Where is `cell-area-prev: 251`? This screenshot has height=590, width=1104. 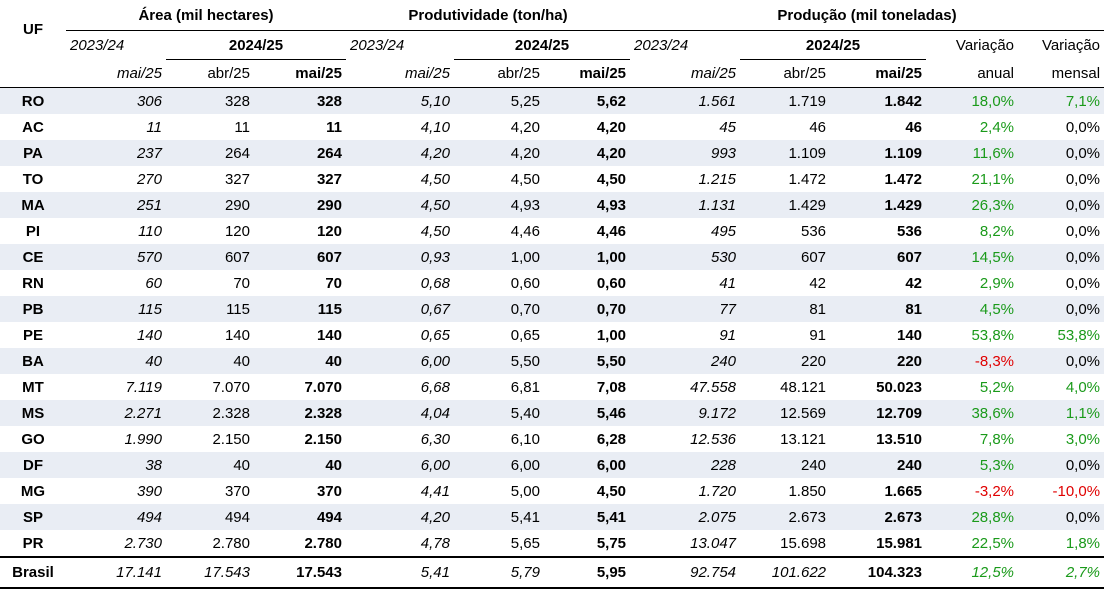
cell-area-prev: 251 is located at coordinates (116, 205).